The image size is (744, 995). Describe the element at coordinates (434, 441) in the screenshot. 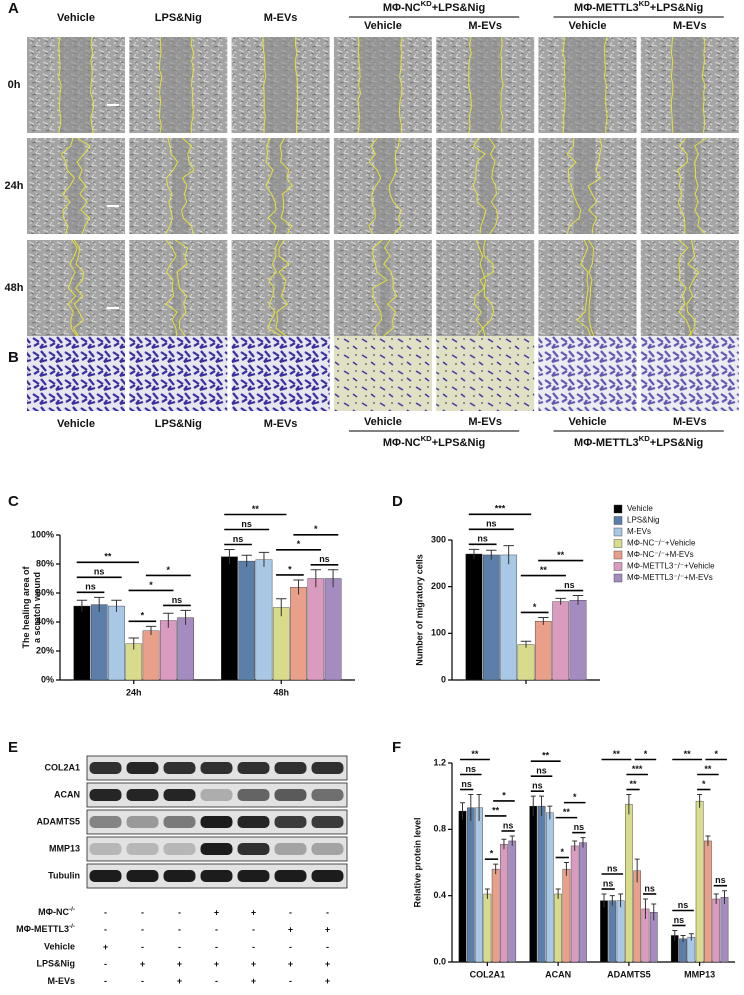

I see `group-title: MΦ-NCKD+LPS&Nig` at that location.